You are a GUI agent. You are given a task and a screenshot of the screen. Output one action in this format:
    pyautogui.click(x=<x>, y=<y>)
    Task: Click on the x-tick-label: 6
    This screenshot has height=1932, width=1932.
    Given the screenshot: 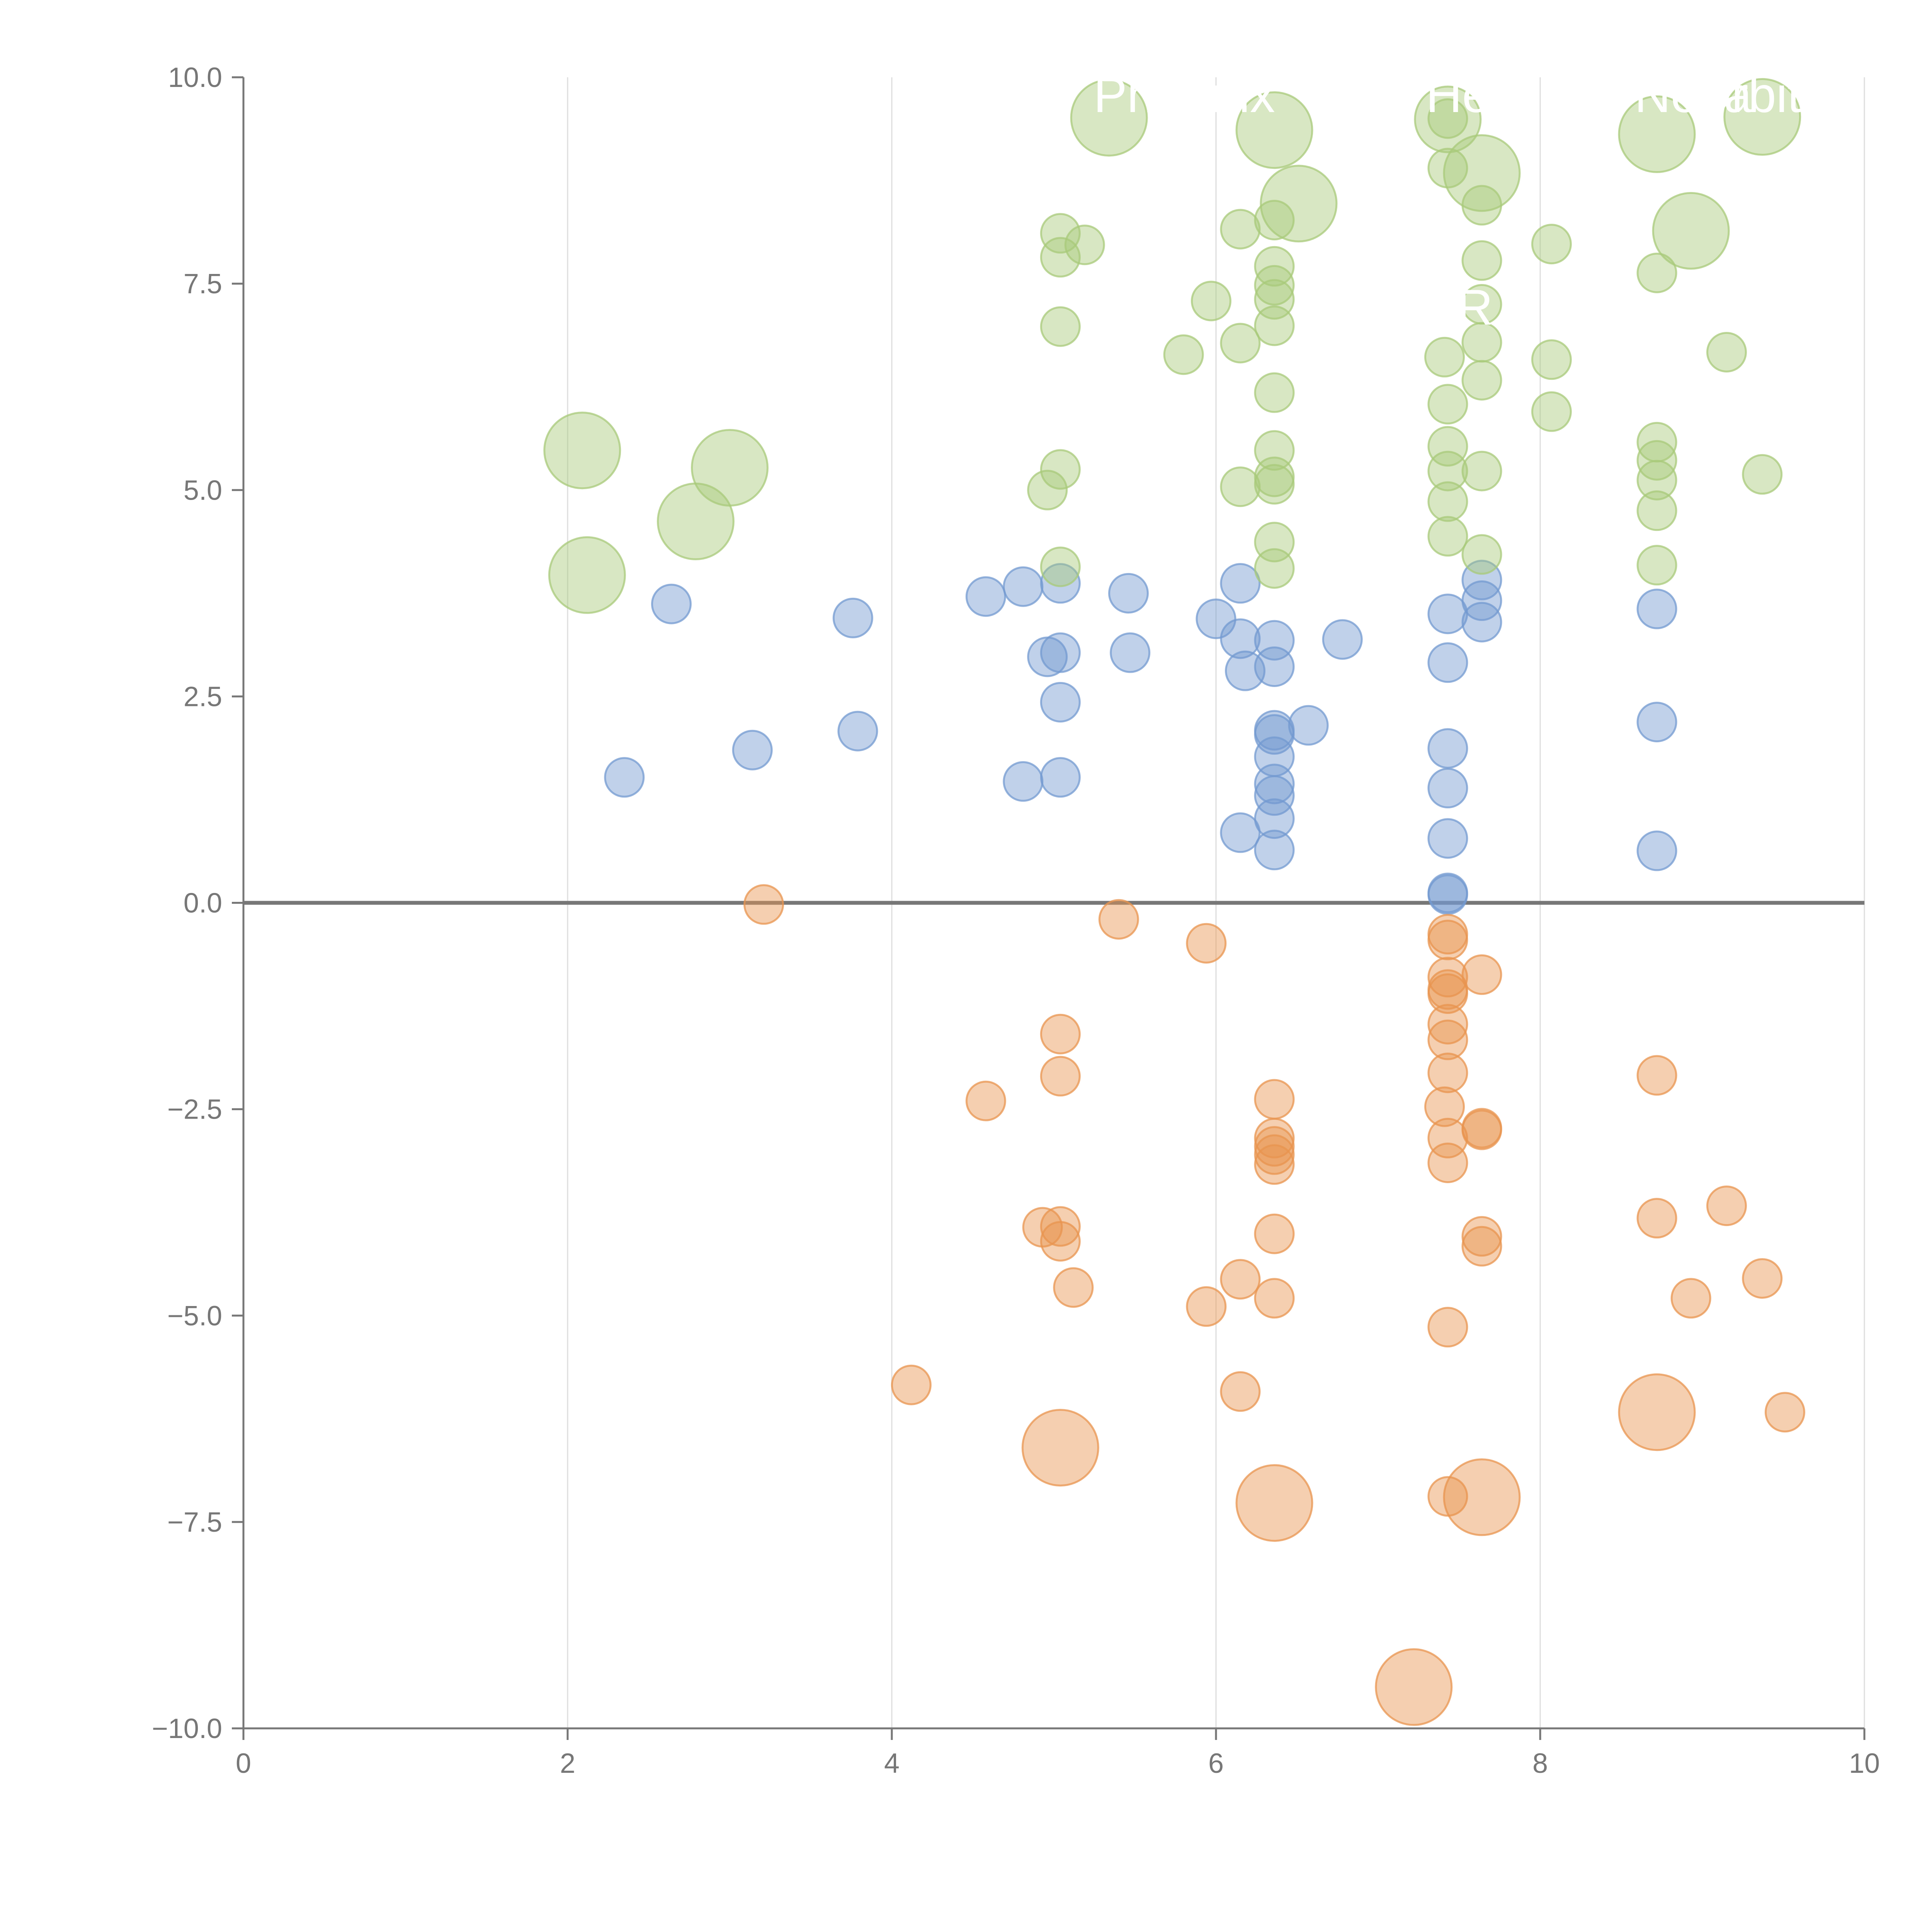 What is the action you would take?
    pyautogui.click(x=1216, y=1764)
    